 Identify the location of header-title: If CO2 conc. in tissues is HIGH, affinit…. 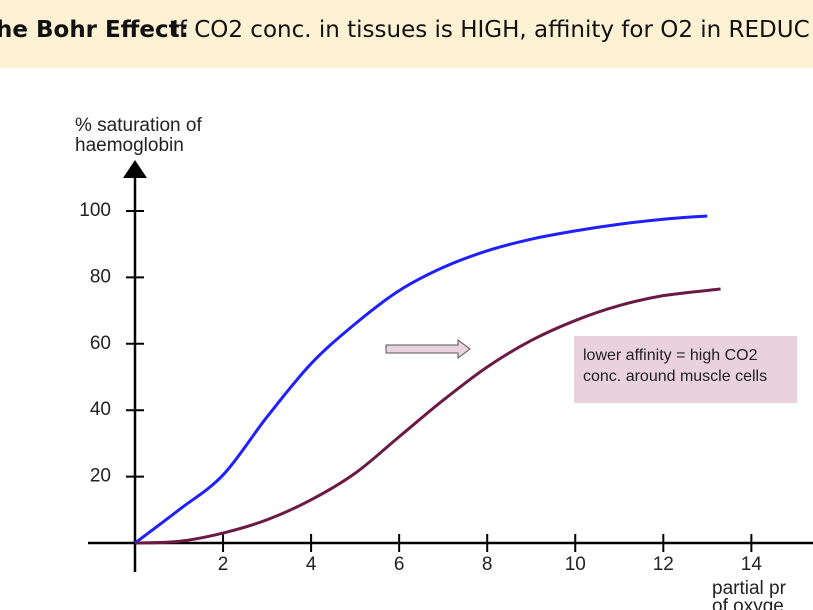
(491, 30).